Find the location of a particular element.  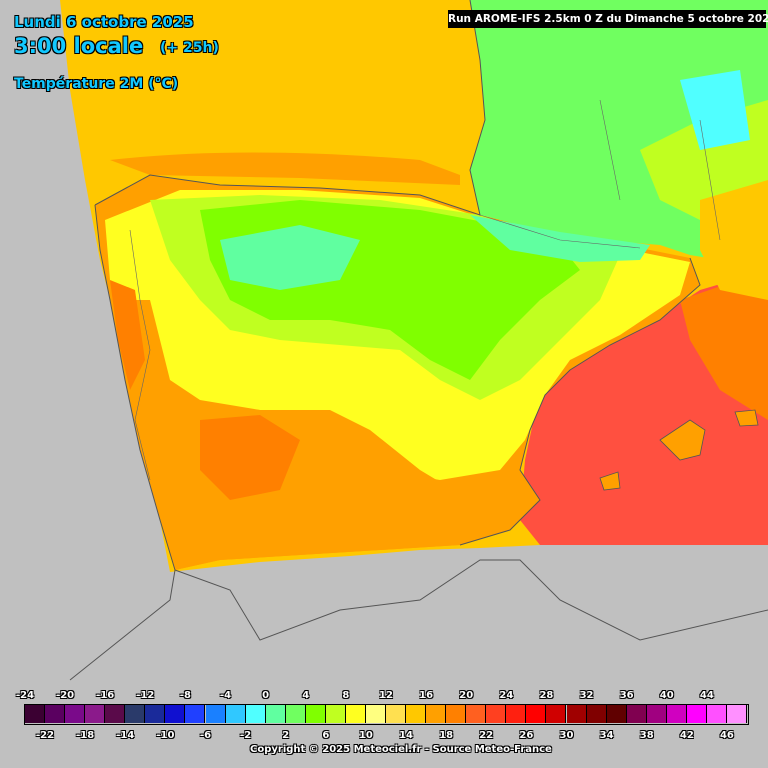

legend-label-lower: 10 is located at coordinates (365, 735).